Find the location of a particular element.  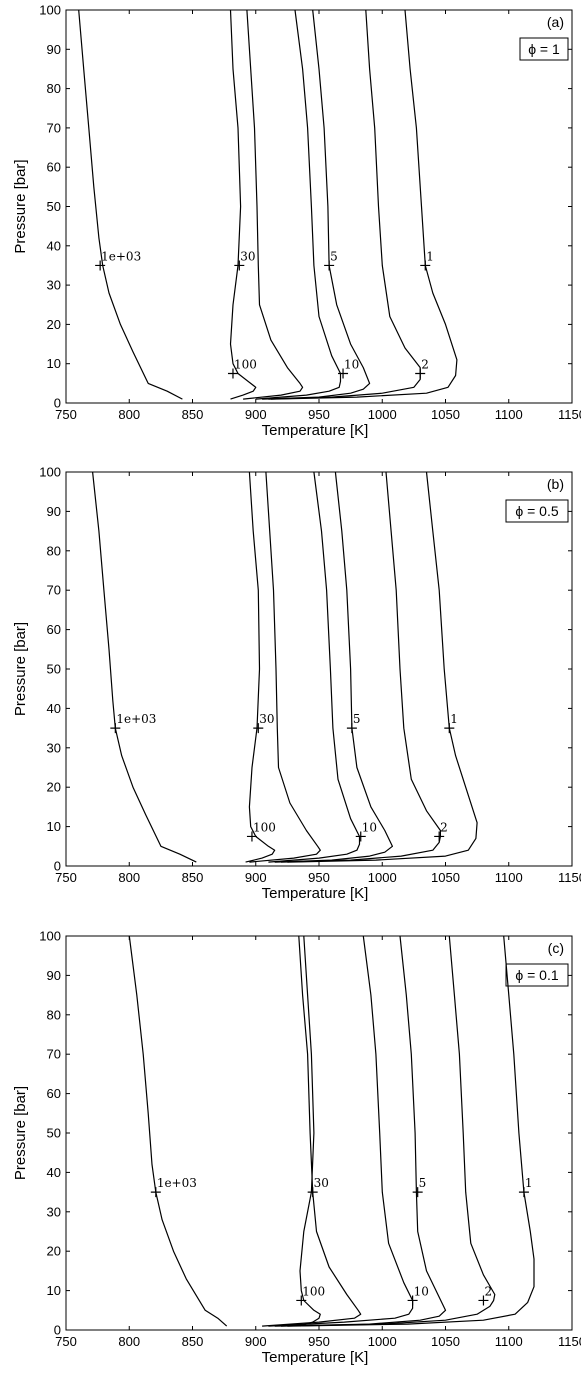

y-tick-label: 60 is located at coordinates (54, 629).